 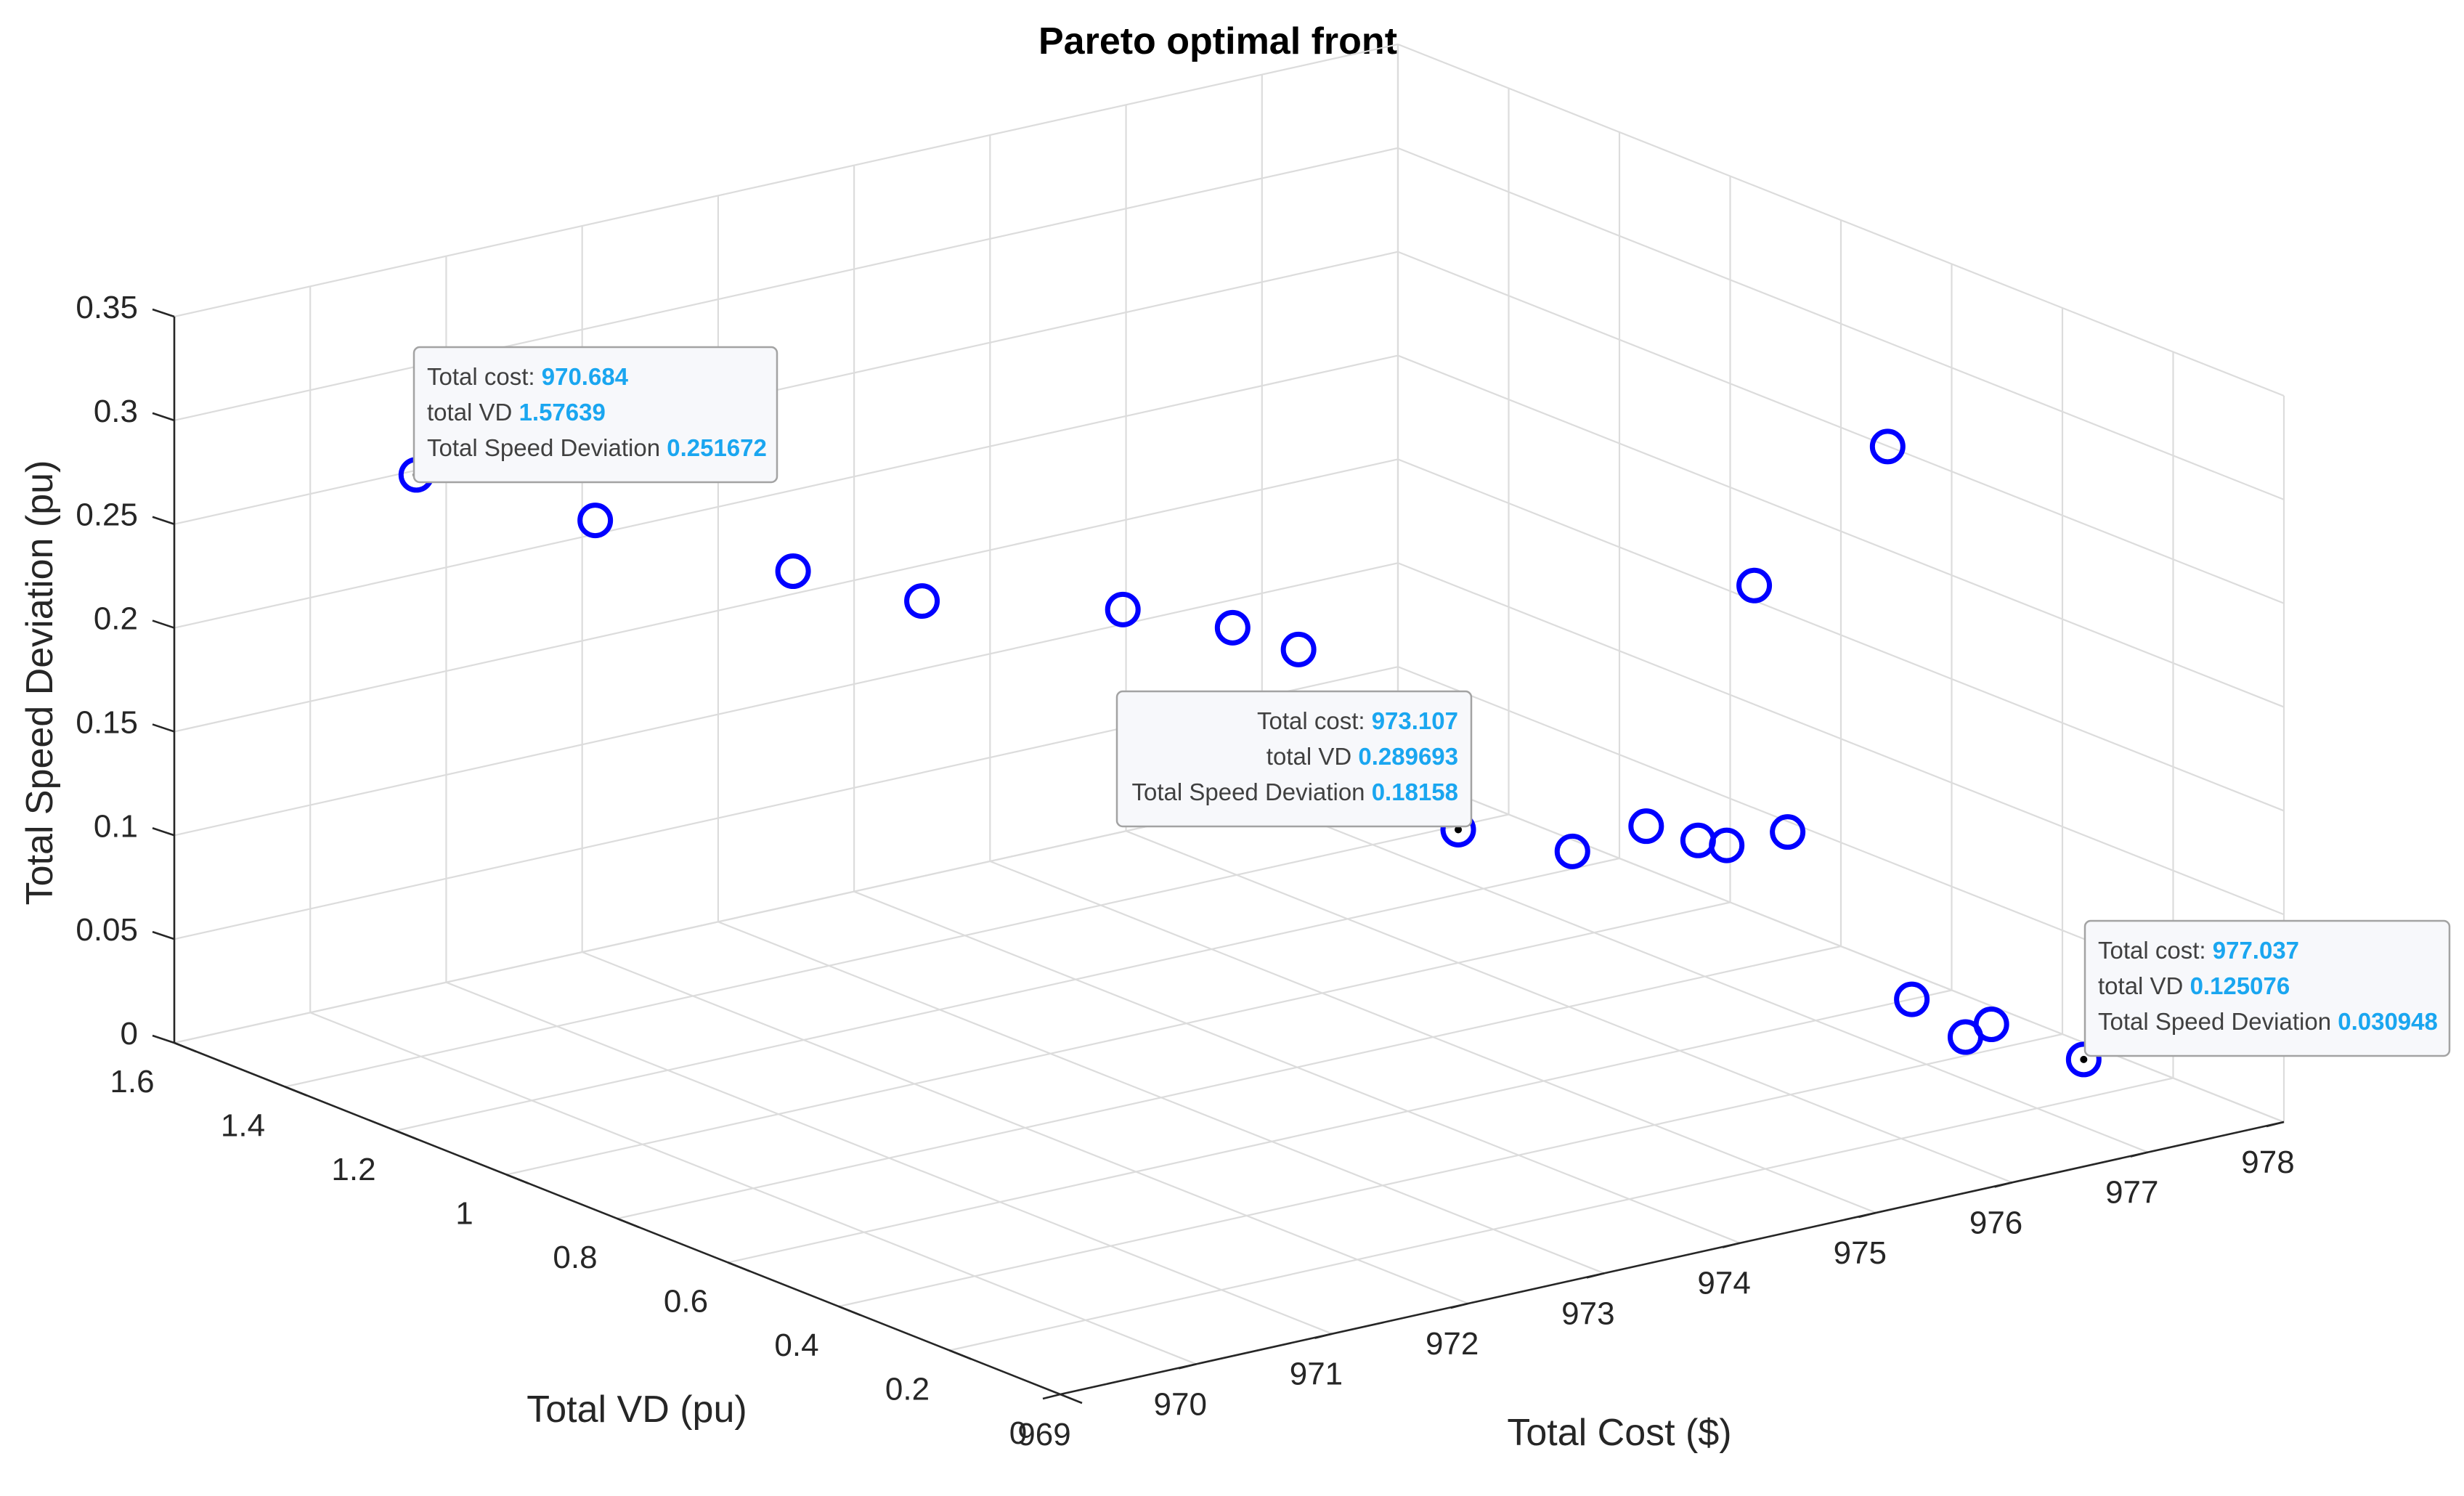 I want to click on z-tick-label: 0.3, so click(x=116, y=411).